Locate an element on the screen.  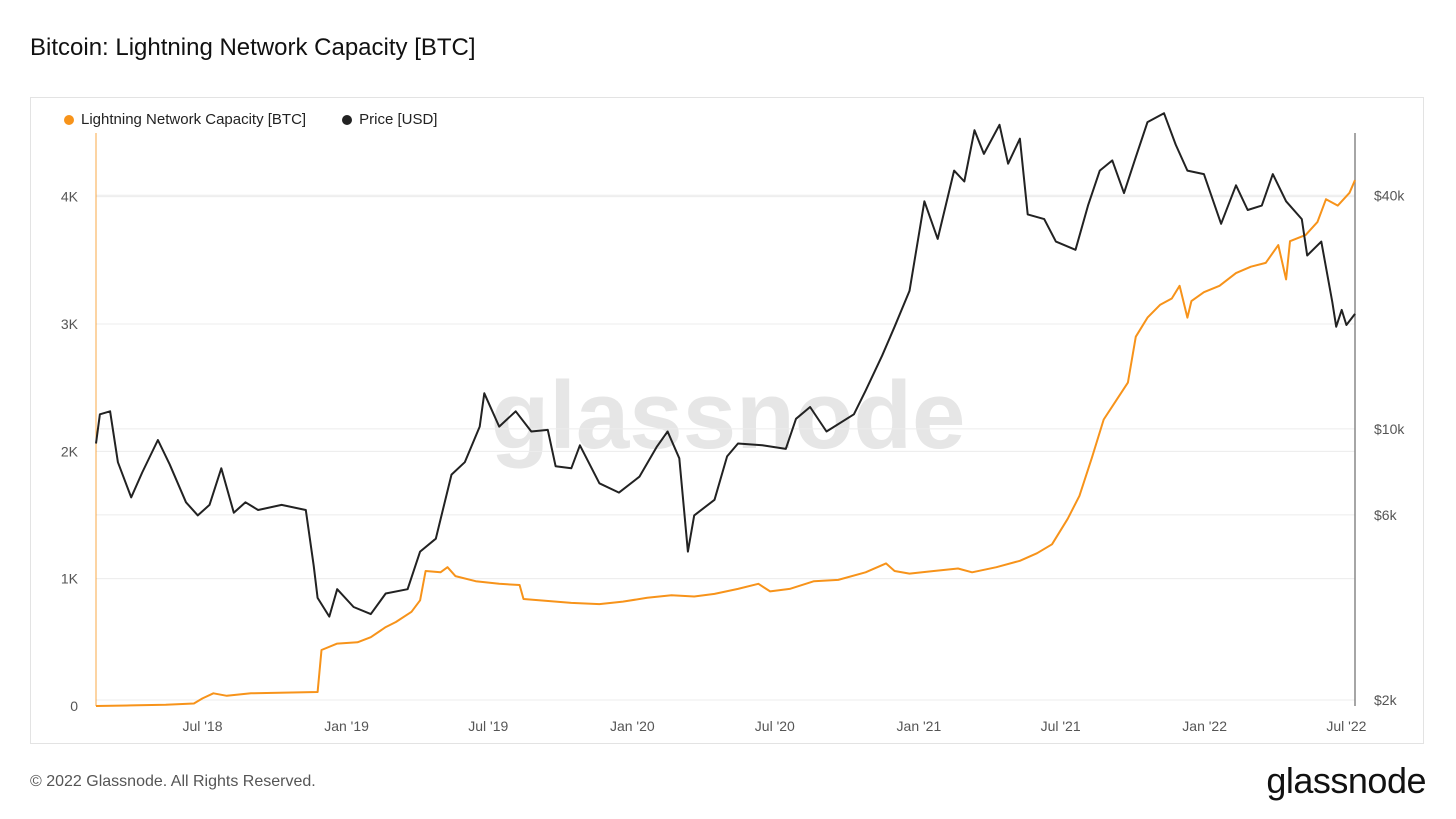
x-tick-label: Jan '20 is located at coordinates (632, 726).